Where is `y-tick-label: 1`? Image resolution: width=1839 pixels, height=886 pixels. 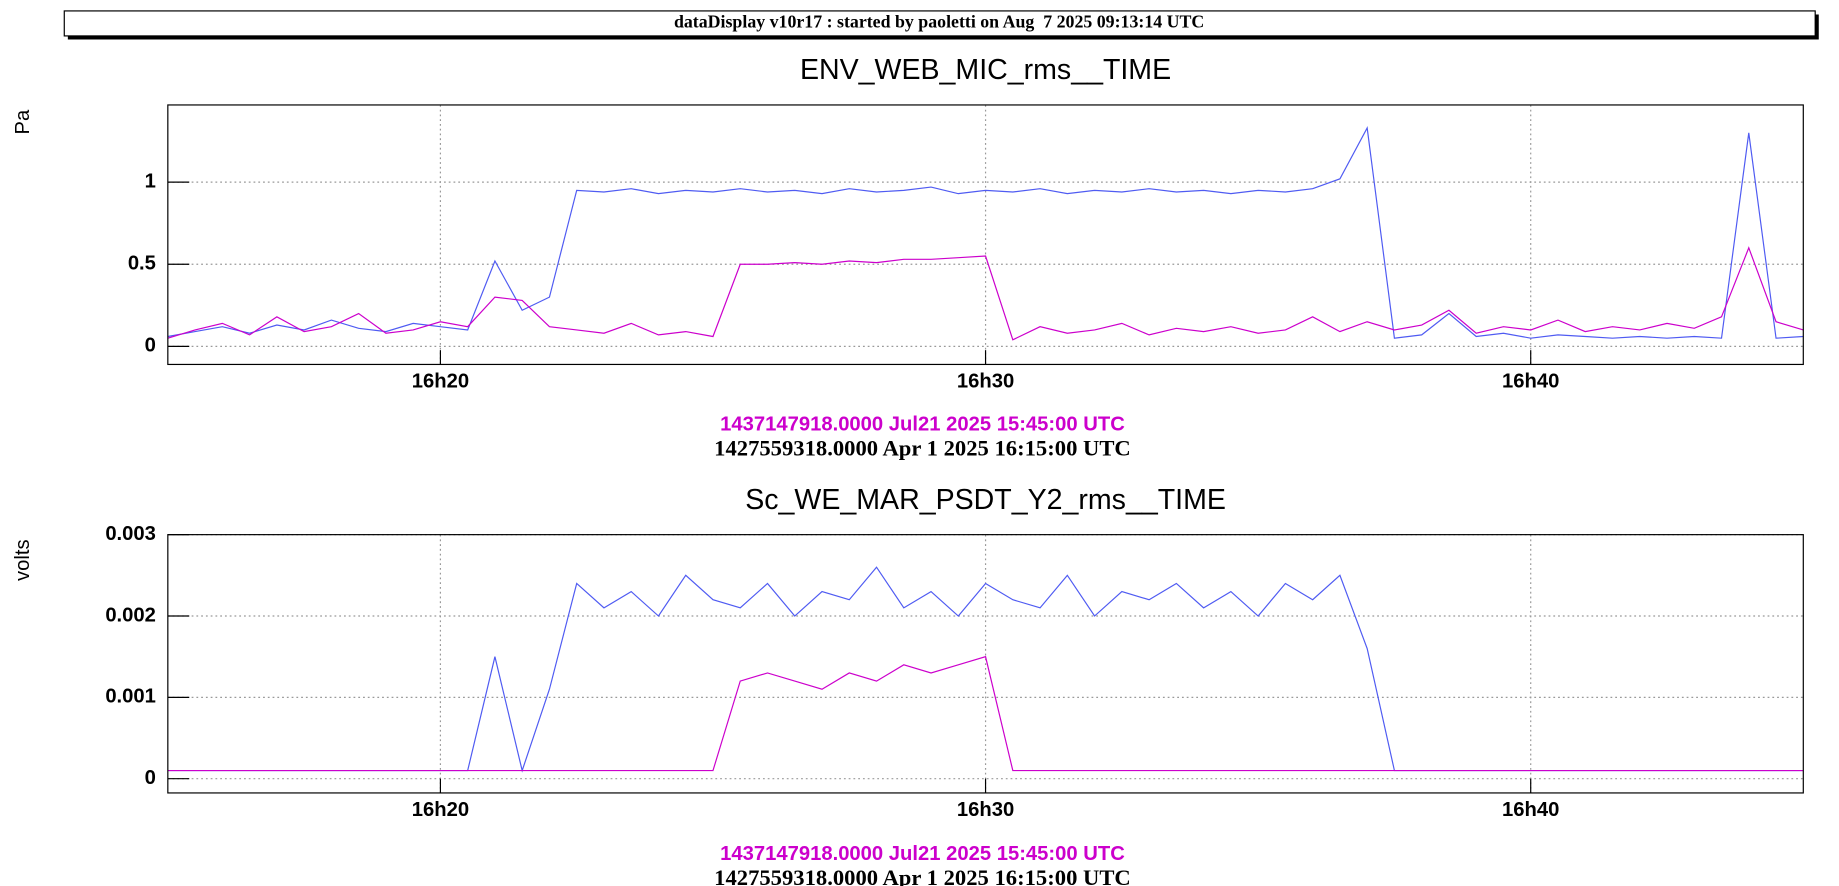
y-tick-label: 1 is located at coordinates (150, 181).